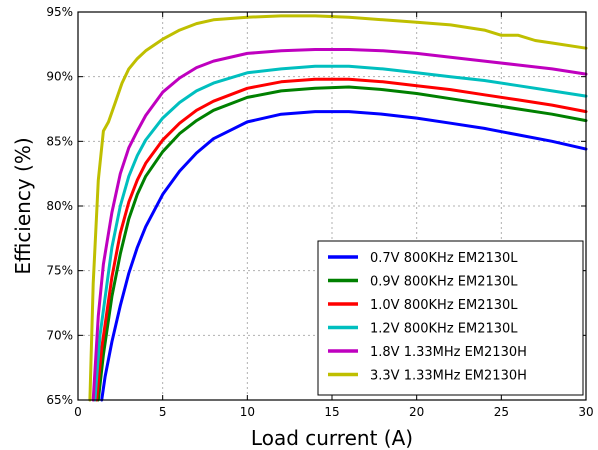  Describe the element at coordinates (78, 412) in the screenshot. I see `x-tick-label: 0` at that location.